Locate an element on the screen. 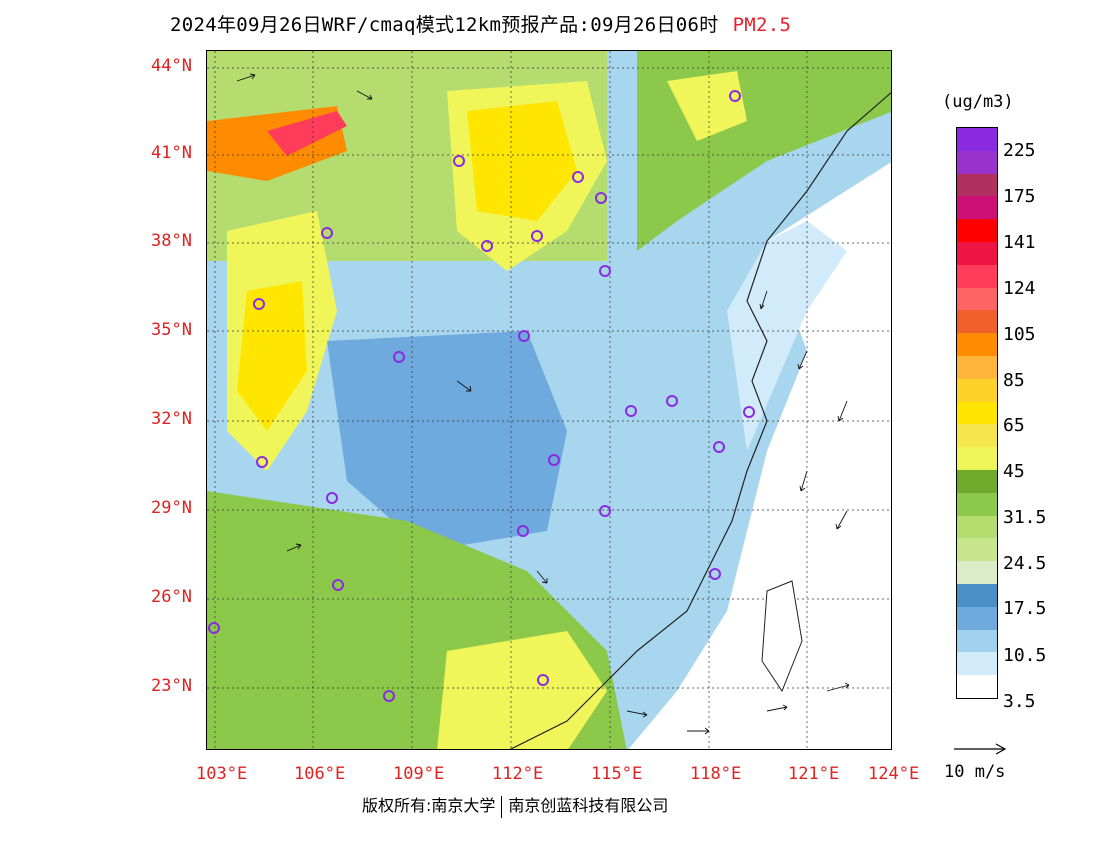 Image resolution: width=1100 pixels, height=850 pixels. inner-mongolia-peak is located at coordinates (307, 133).